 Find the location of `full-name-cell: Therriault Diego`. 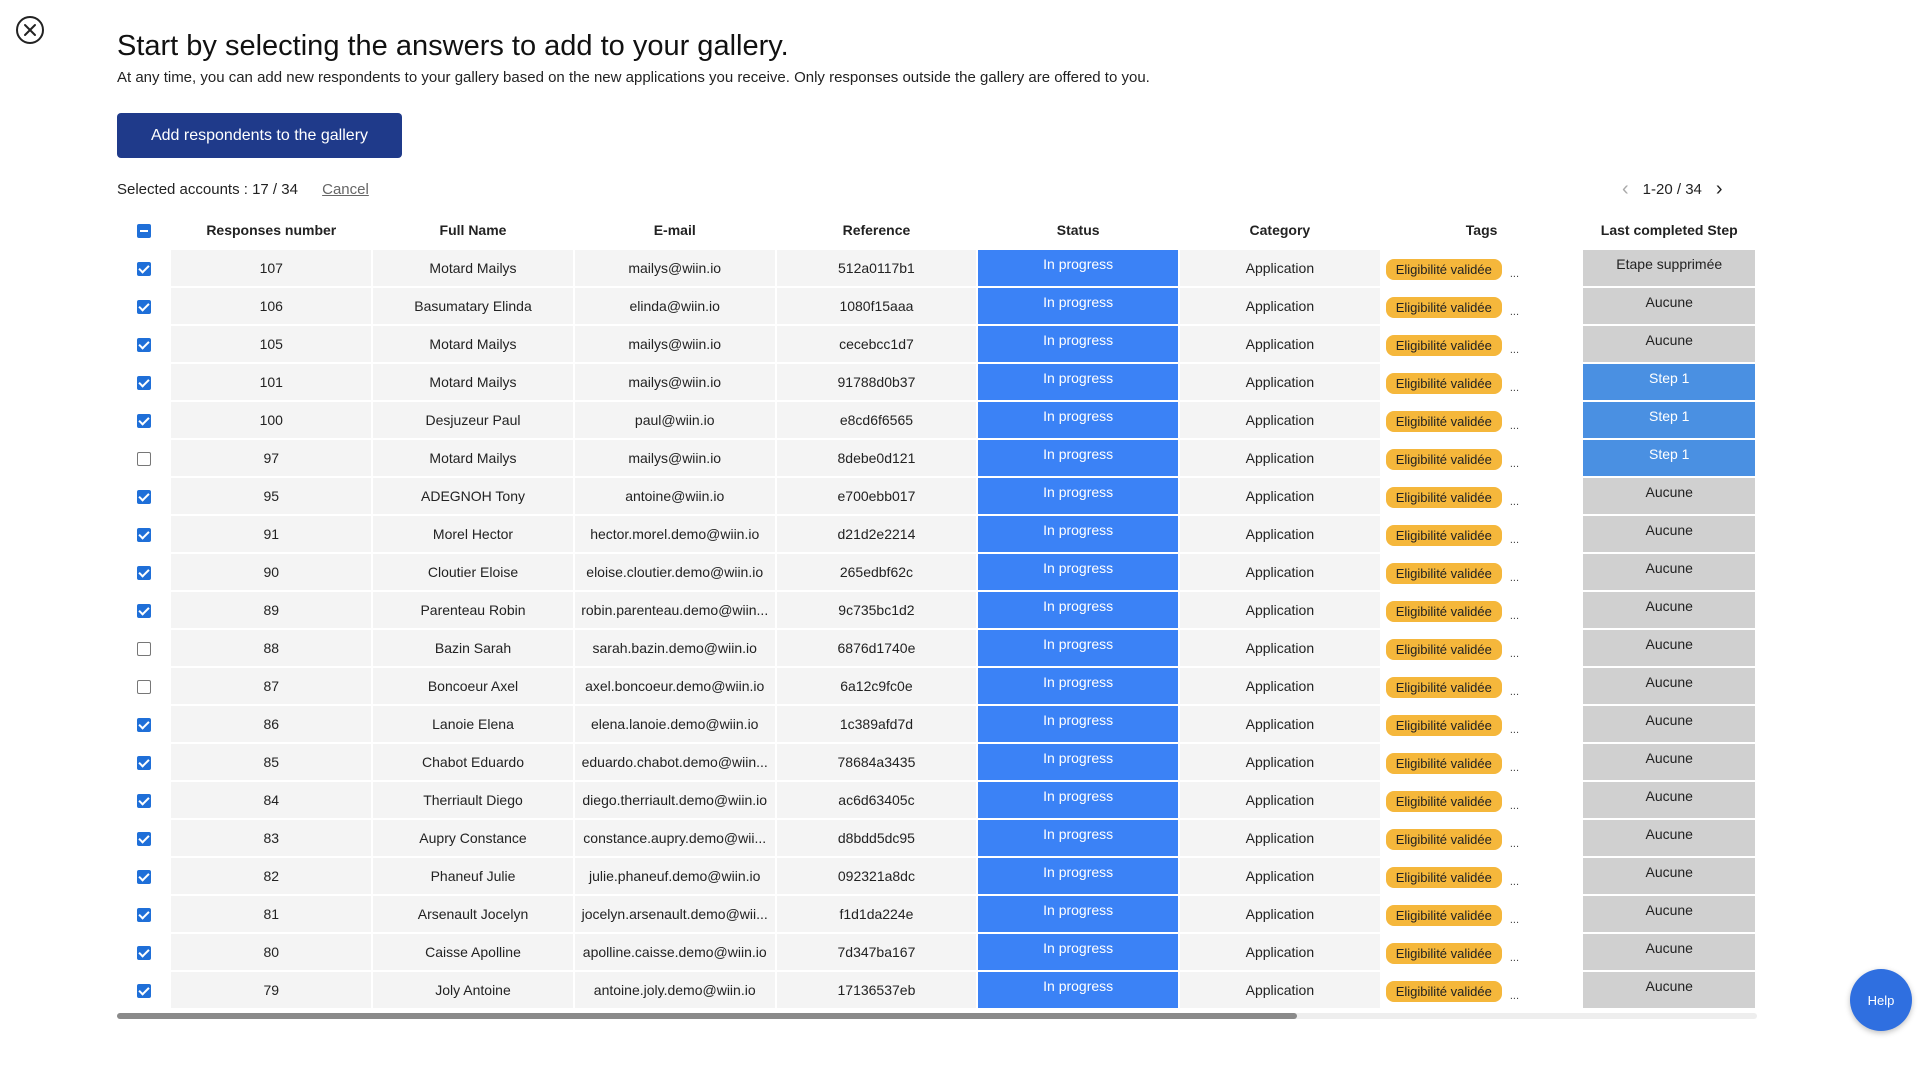

full-name-cell: Therriault Diego is located at coordinates (473, 800).